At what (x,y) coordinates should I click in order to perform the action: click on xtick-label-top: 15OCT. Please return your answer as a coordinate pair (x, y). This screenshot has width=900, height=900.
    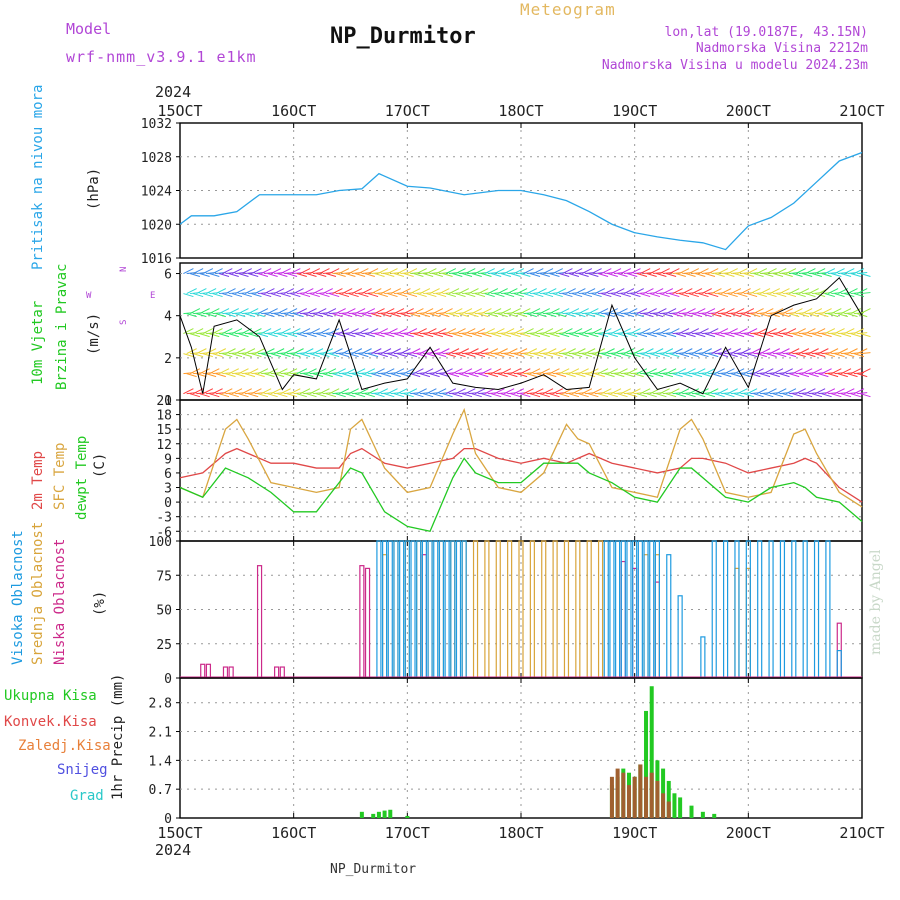
    Looking at the image, I should click on (179, 111).